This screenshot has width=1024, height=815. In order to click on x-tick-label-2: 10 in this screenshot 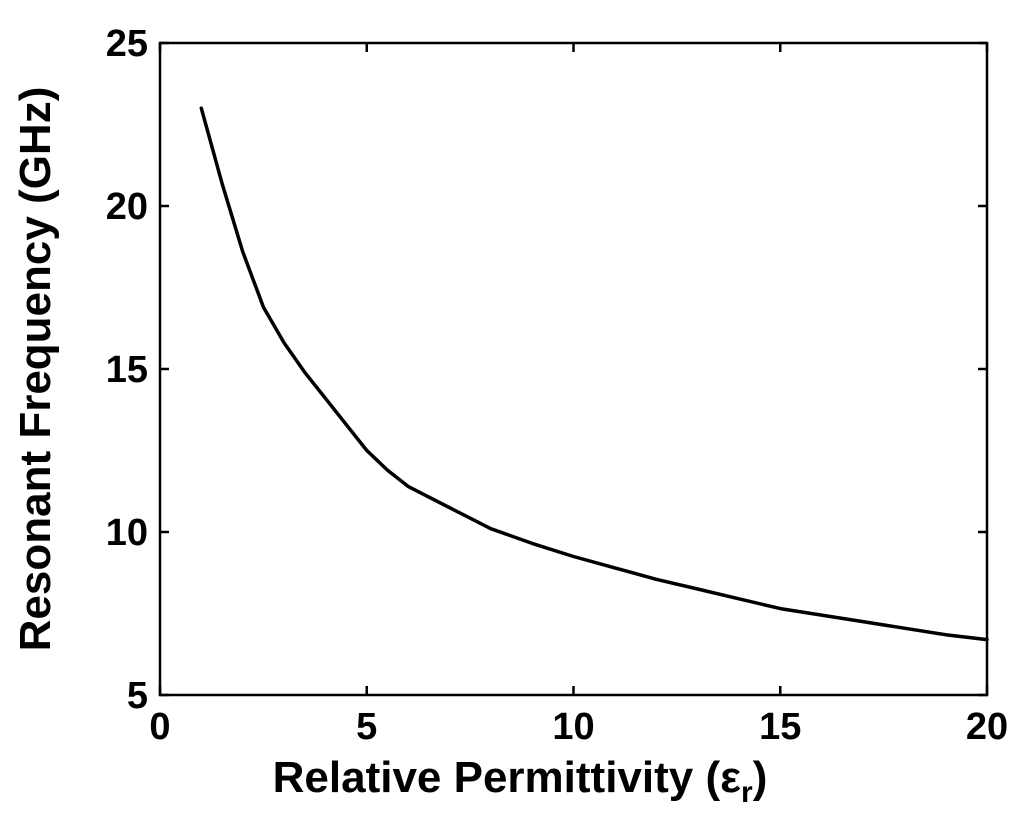, I will do `click(573, 727)`.